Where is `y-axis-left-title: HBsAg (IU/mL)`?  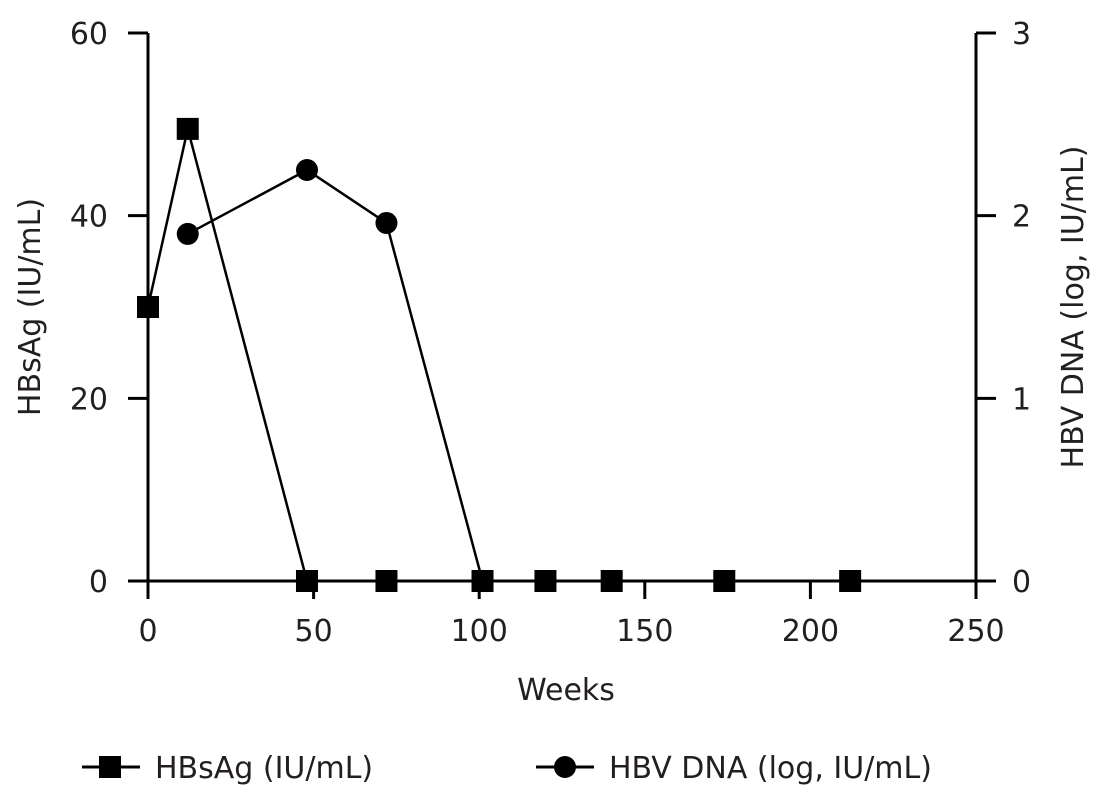
y-axis-left-title: HBsAg (IU/mL) is located at coordinates (30, 307).